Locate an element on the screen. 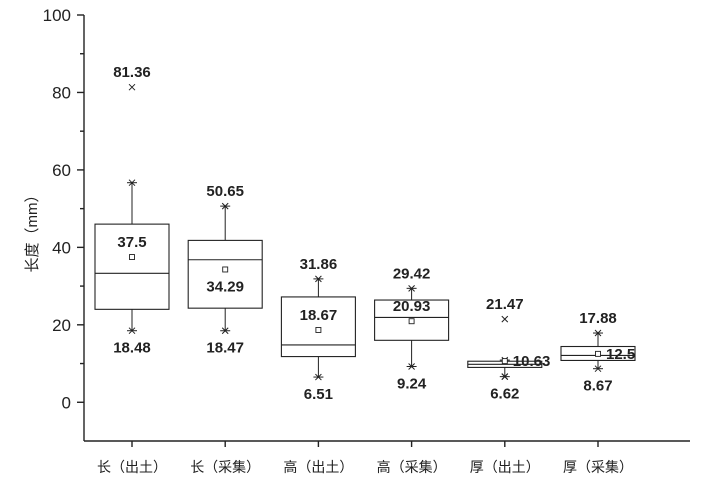 The image size is (711, 487). x-ticks-group: 长（出土） 长（采集） 高（出土） 高（采集） 厚（出土） 厚（采集） is located at coordinates (365, 458).